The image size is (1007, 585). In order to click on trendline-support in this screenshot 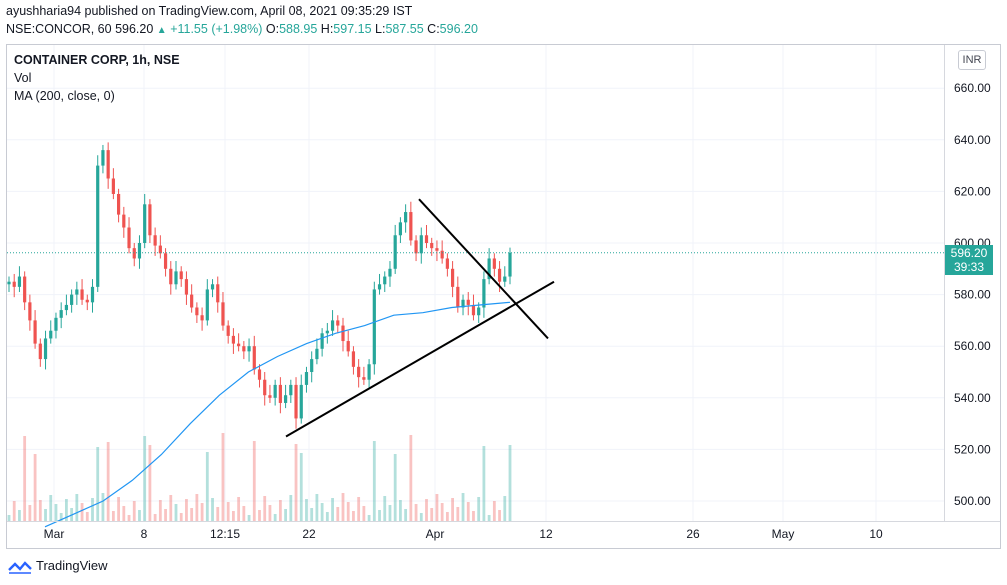, I will do `click(420, 359)`.